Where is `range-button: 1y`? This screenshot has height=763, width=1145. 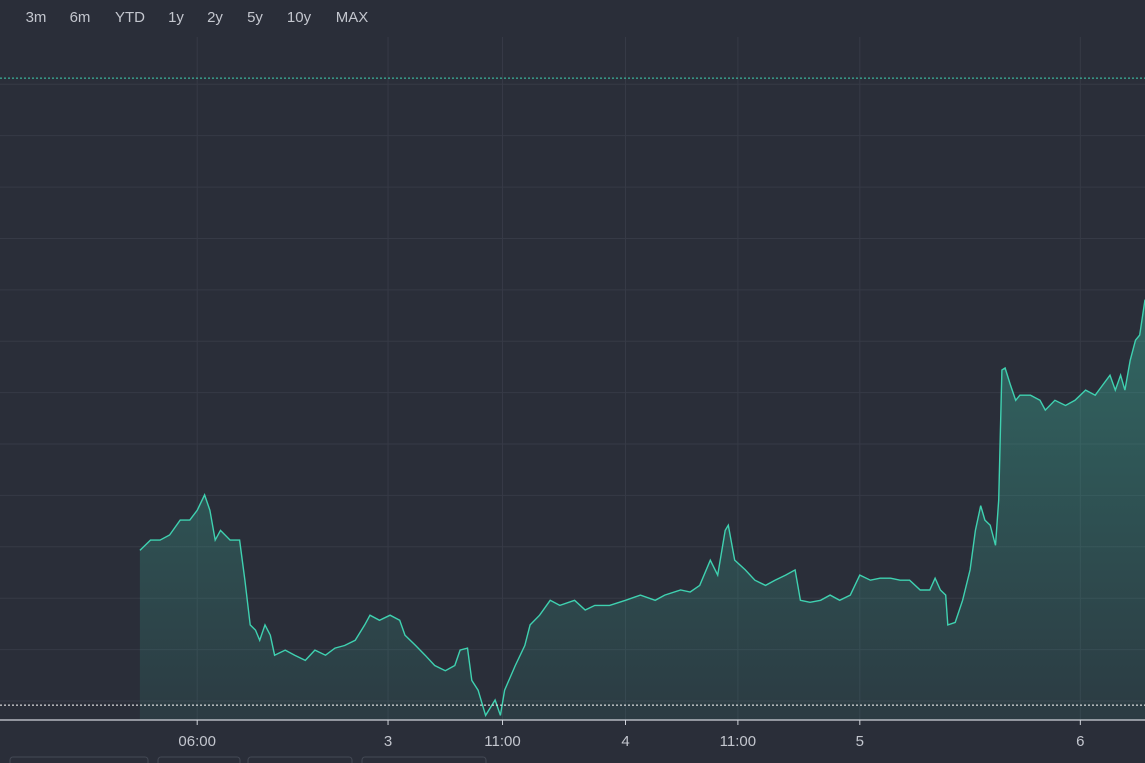 range-button: 1y is located at coordinates (176, 17).